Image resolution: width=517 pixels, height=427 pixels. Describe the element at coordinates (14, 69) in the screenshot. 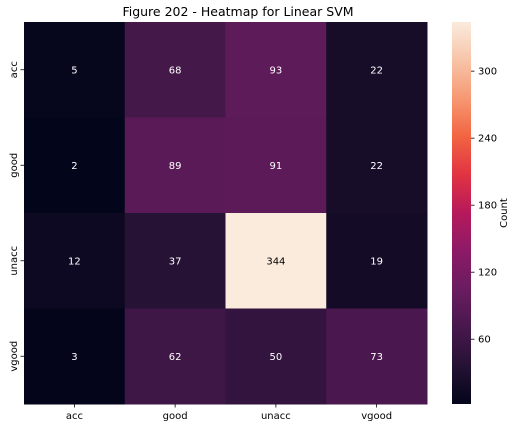

I see `y-tick-label: acc` at that location.